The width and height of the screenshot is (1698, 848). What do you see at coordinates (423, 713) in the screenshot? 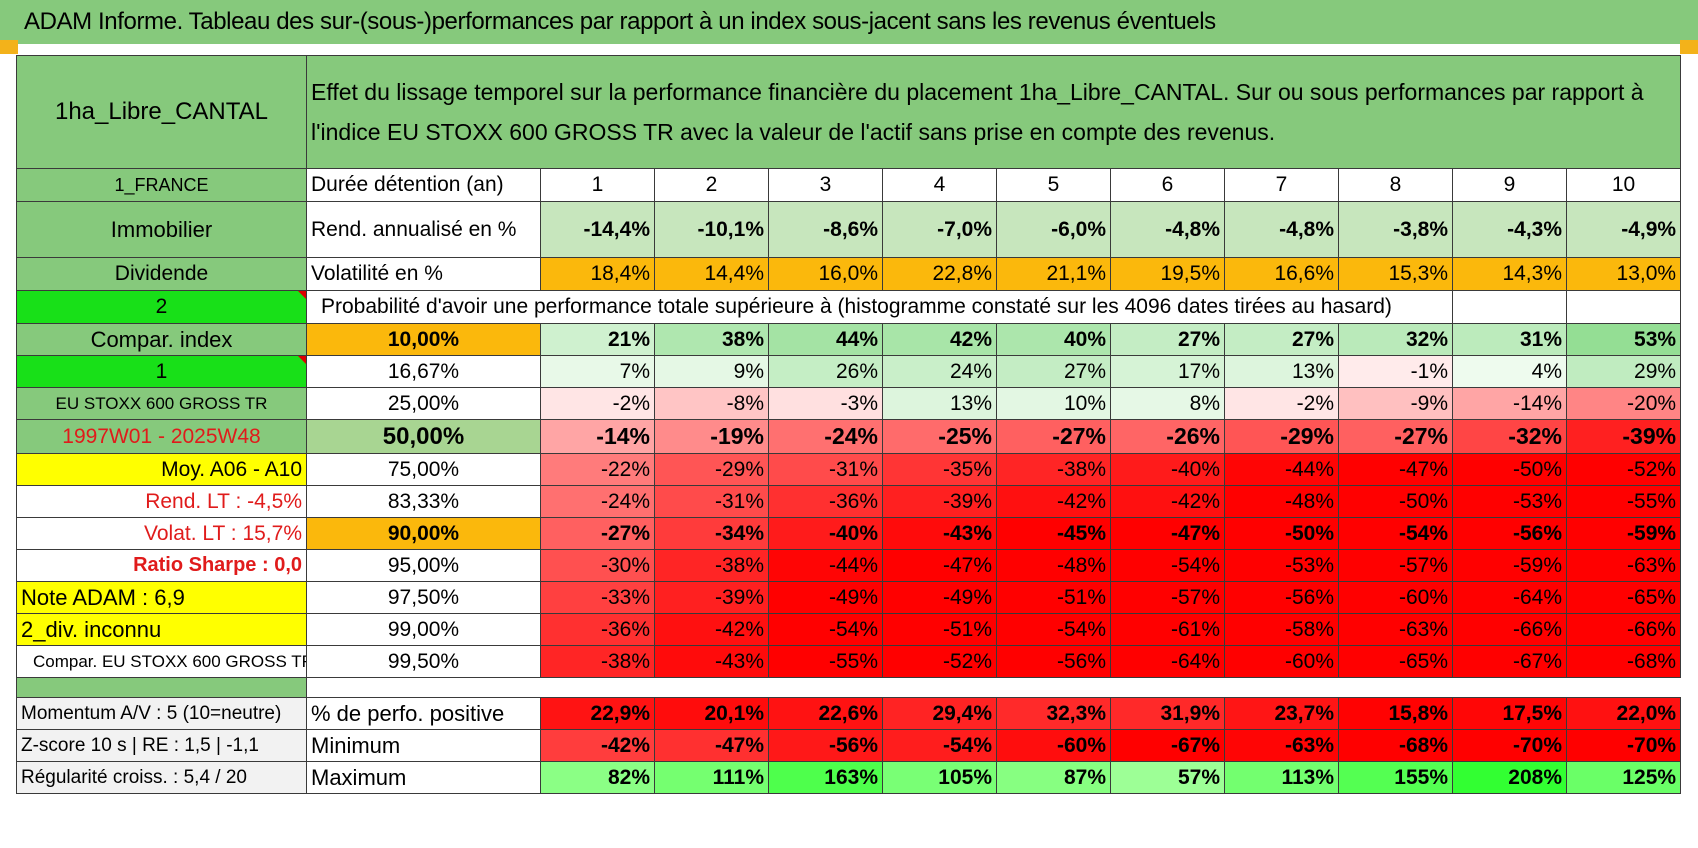
I see `summary-label: % de perfo. positive` at bounding box center [423, 713].